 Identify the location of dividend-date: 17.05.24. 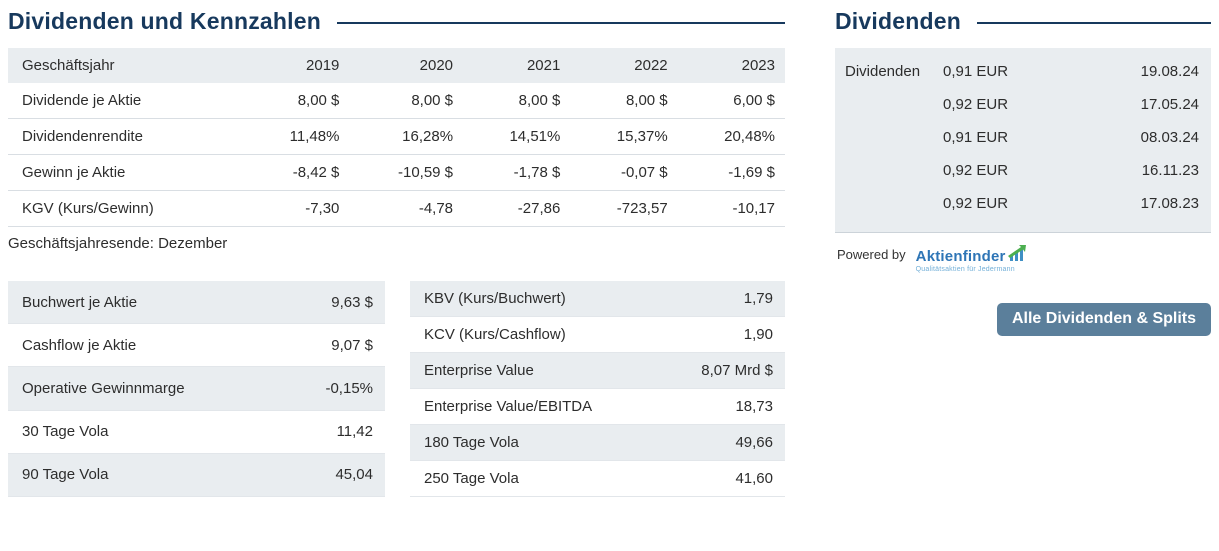
(1169, 104).